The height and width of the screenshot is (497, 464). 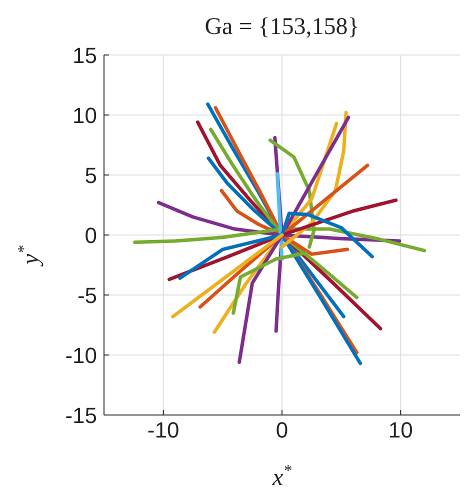 I want to click on y-tick-label: 5, so click(x=90, y=175).